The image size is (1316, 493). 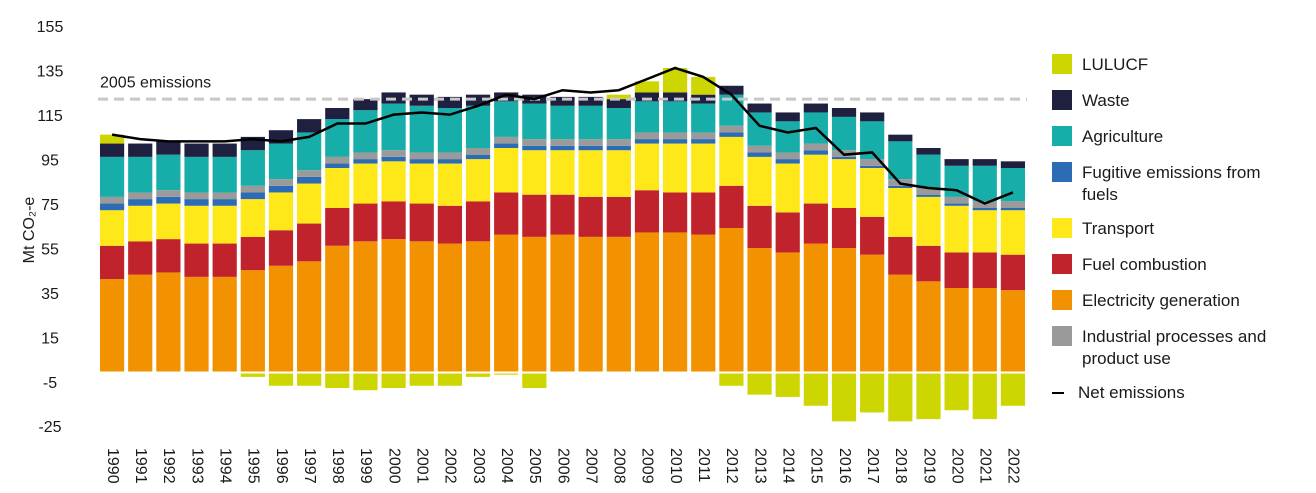 What do you see at coordinates (506, 466) in the screenshot?
I see `x-tick-label: 2004` at bounding box center [506, 466].